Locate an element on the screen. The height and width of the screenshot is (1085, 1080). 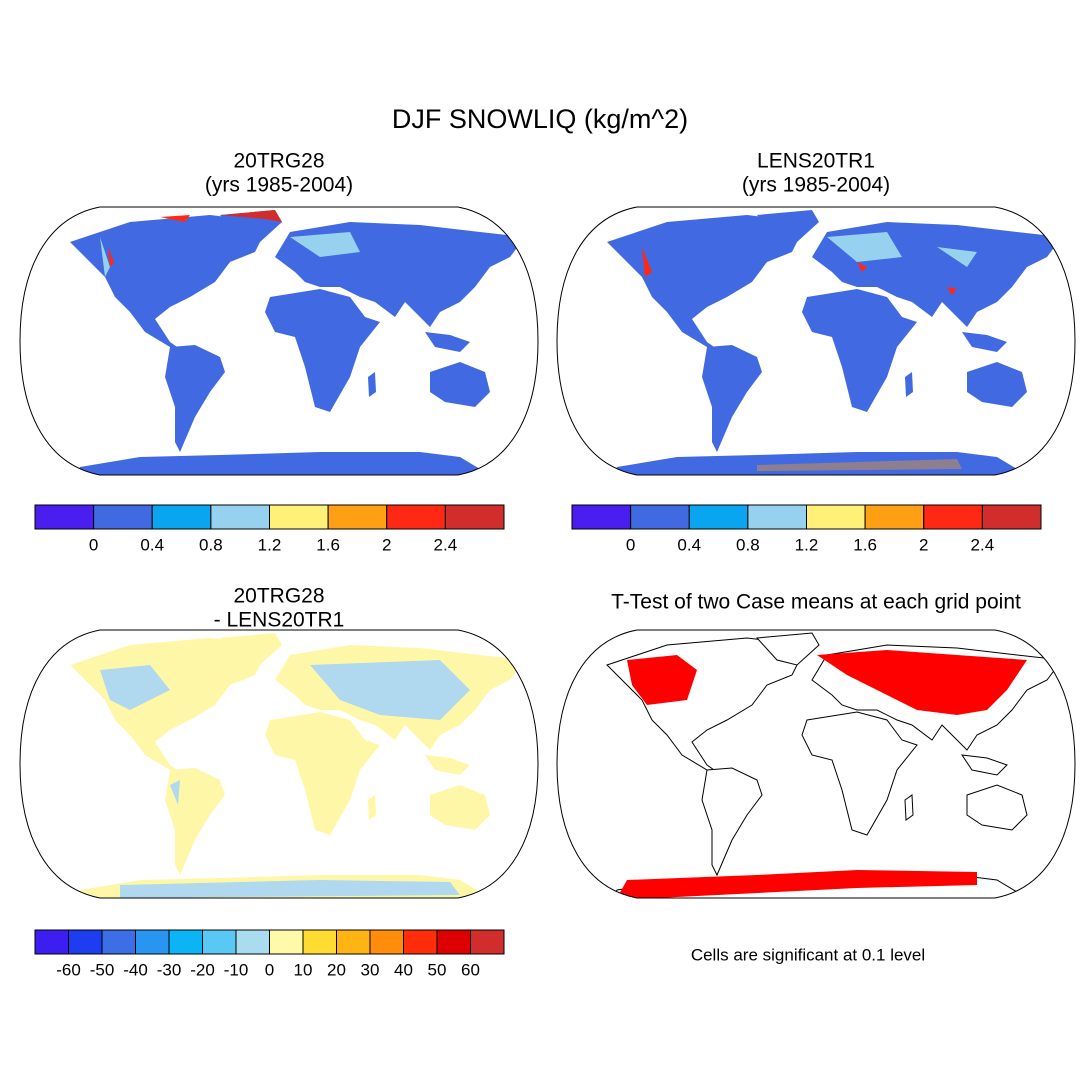
colorbar-label: -60 is located at coordinates (68, 969).